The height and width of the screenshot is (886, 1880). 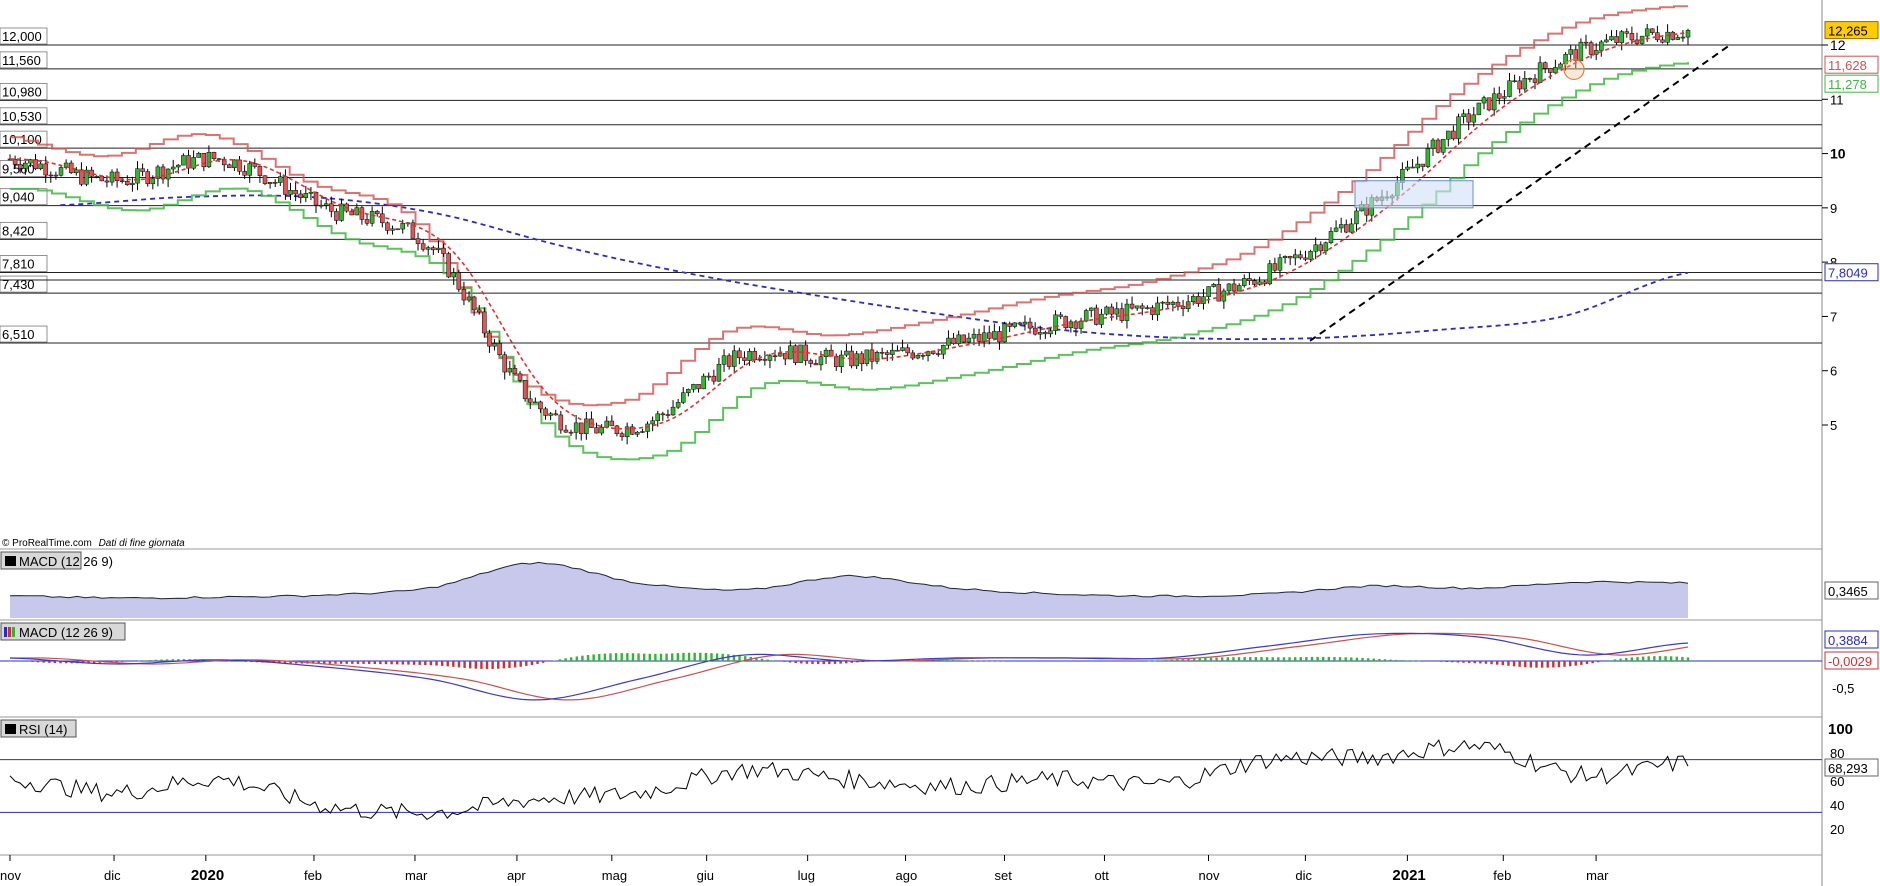 What do you see at coordinates (93, 543) in the screenshot?
I see `credit-text: © ProRealTime.com Dati di fine giornata` at bounding box center [93, 543].